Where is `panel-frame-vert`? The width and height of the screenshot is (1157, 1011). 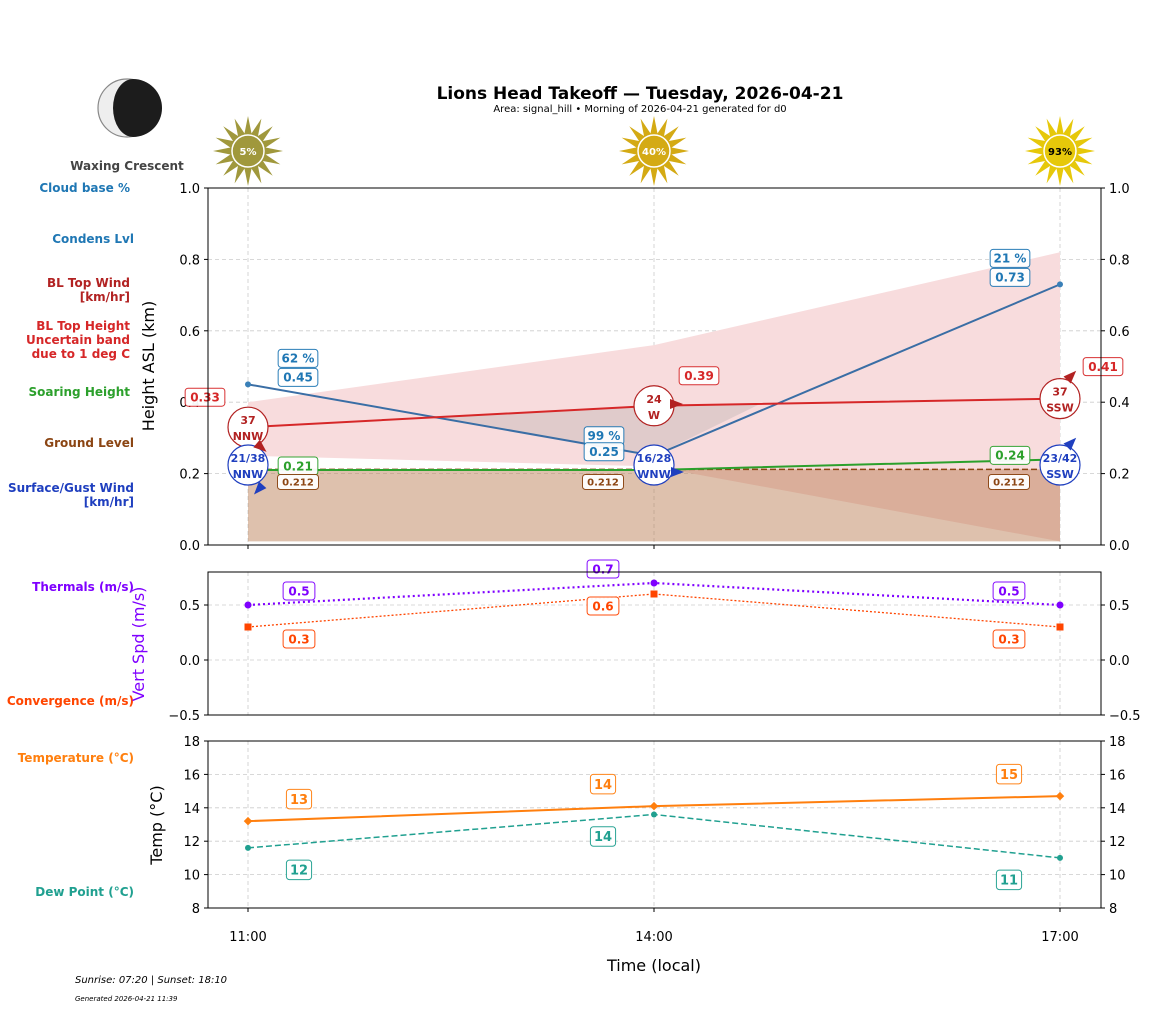
panel-frame-vert is located at coordinates (654, 643).